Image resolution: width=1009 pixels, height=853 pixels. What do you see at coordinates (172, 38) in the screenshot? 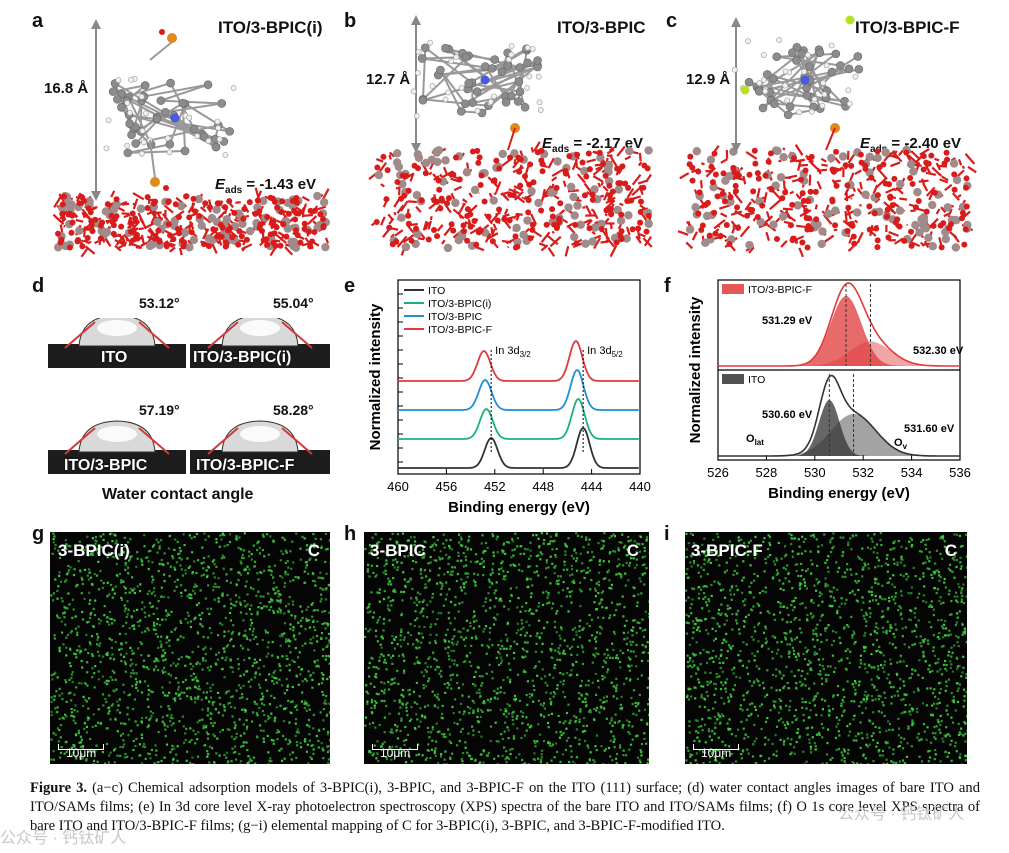
I see `phosphorus-atom-a-top` at bounding box center [172, 38].